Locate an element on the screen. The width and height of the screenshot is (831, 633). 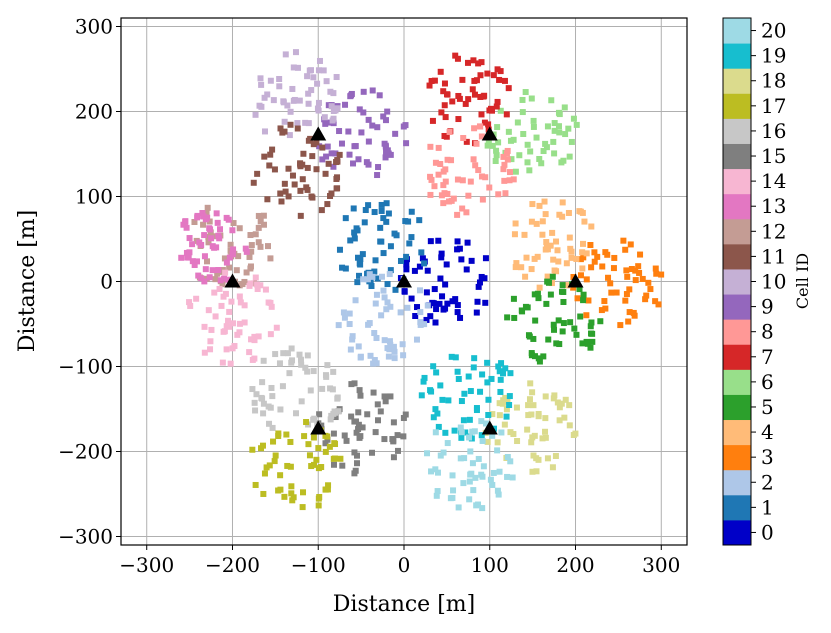
x-axis-label: Distance [m] is located at coordinates (404, 604).